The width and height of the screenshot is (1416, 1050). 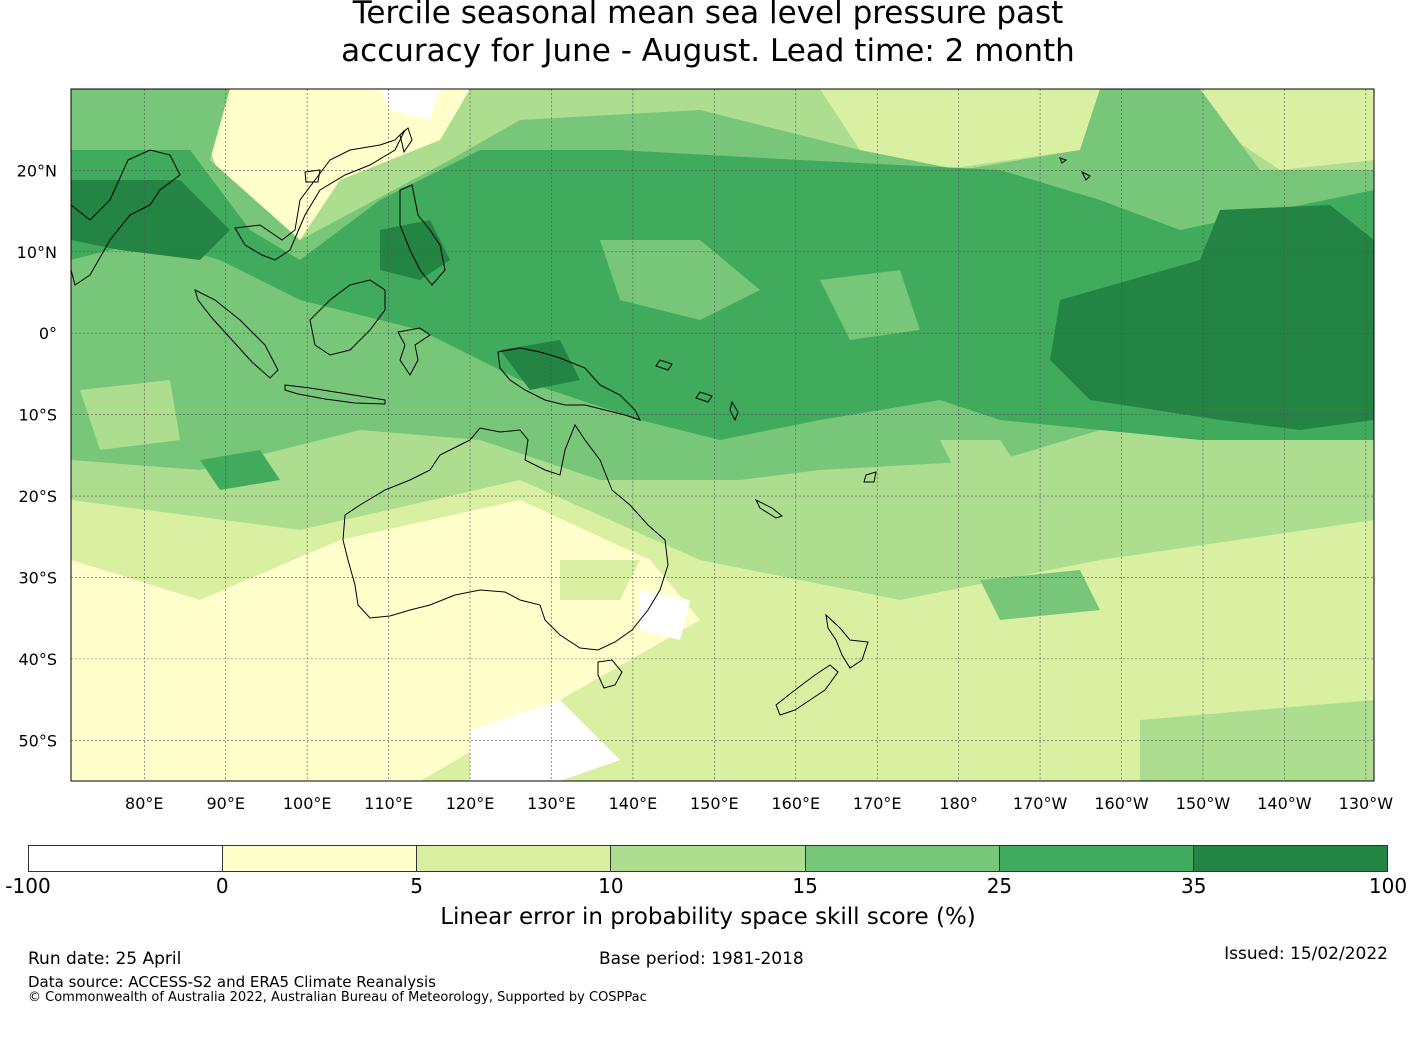 What do you see at coordinates (37, 577) in the screenshot?
I see `latitude-label: 30°S` at bounding box center [37, 577].